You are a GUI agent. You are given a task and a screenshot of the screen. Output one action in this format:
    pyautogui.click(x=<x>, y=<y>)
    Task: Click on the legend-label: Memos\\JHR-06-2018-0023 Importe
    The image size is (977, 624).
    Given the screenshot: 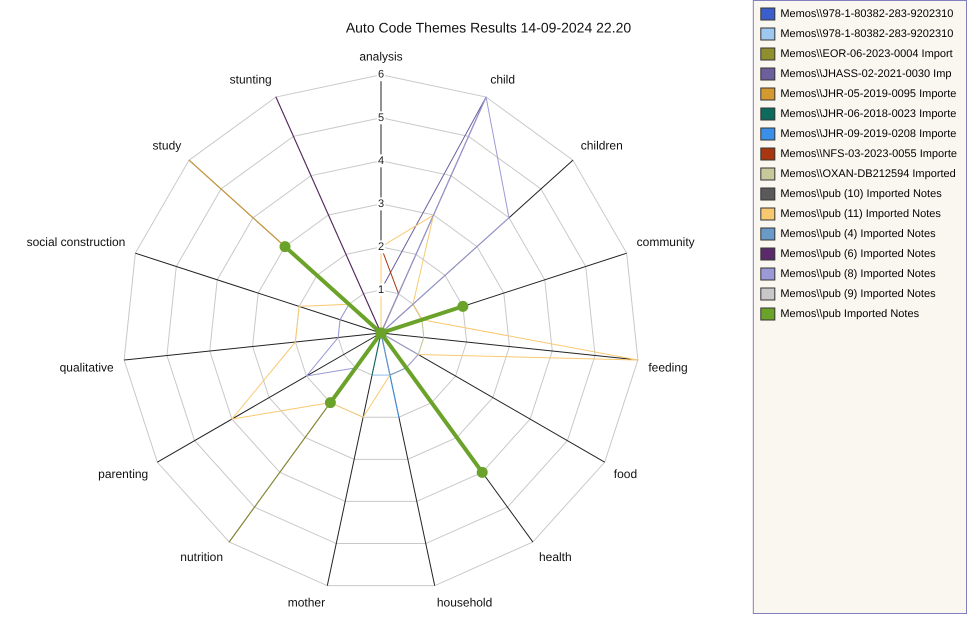 What is the action you would take?
    pyautogui.click(x=868, y=114)
    